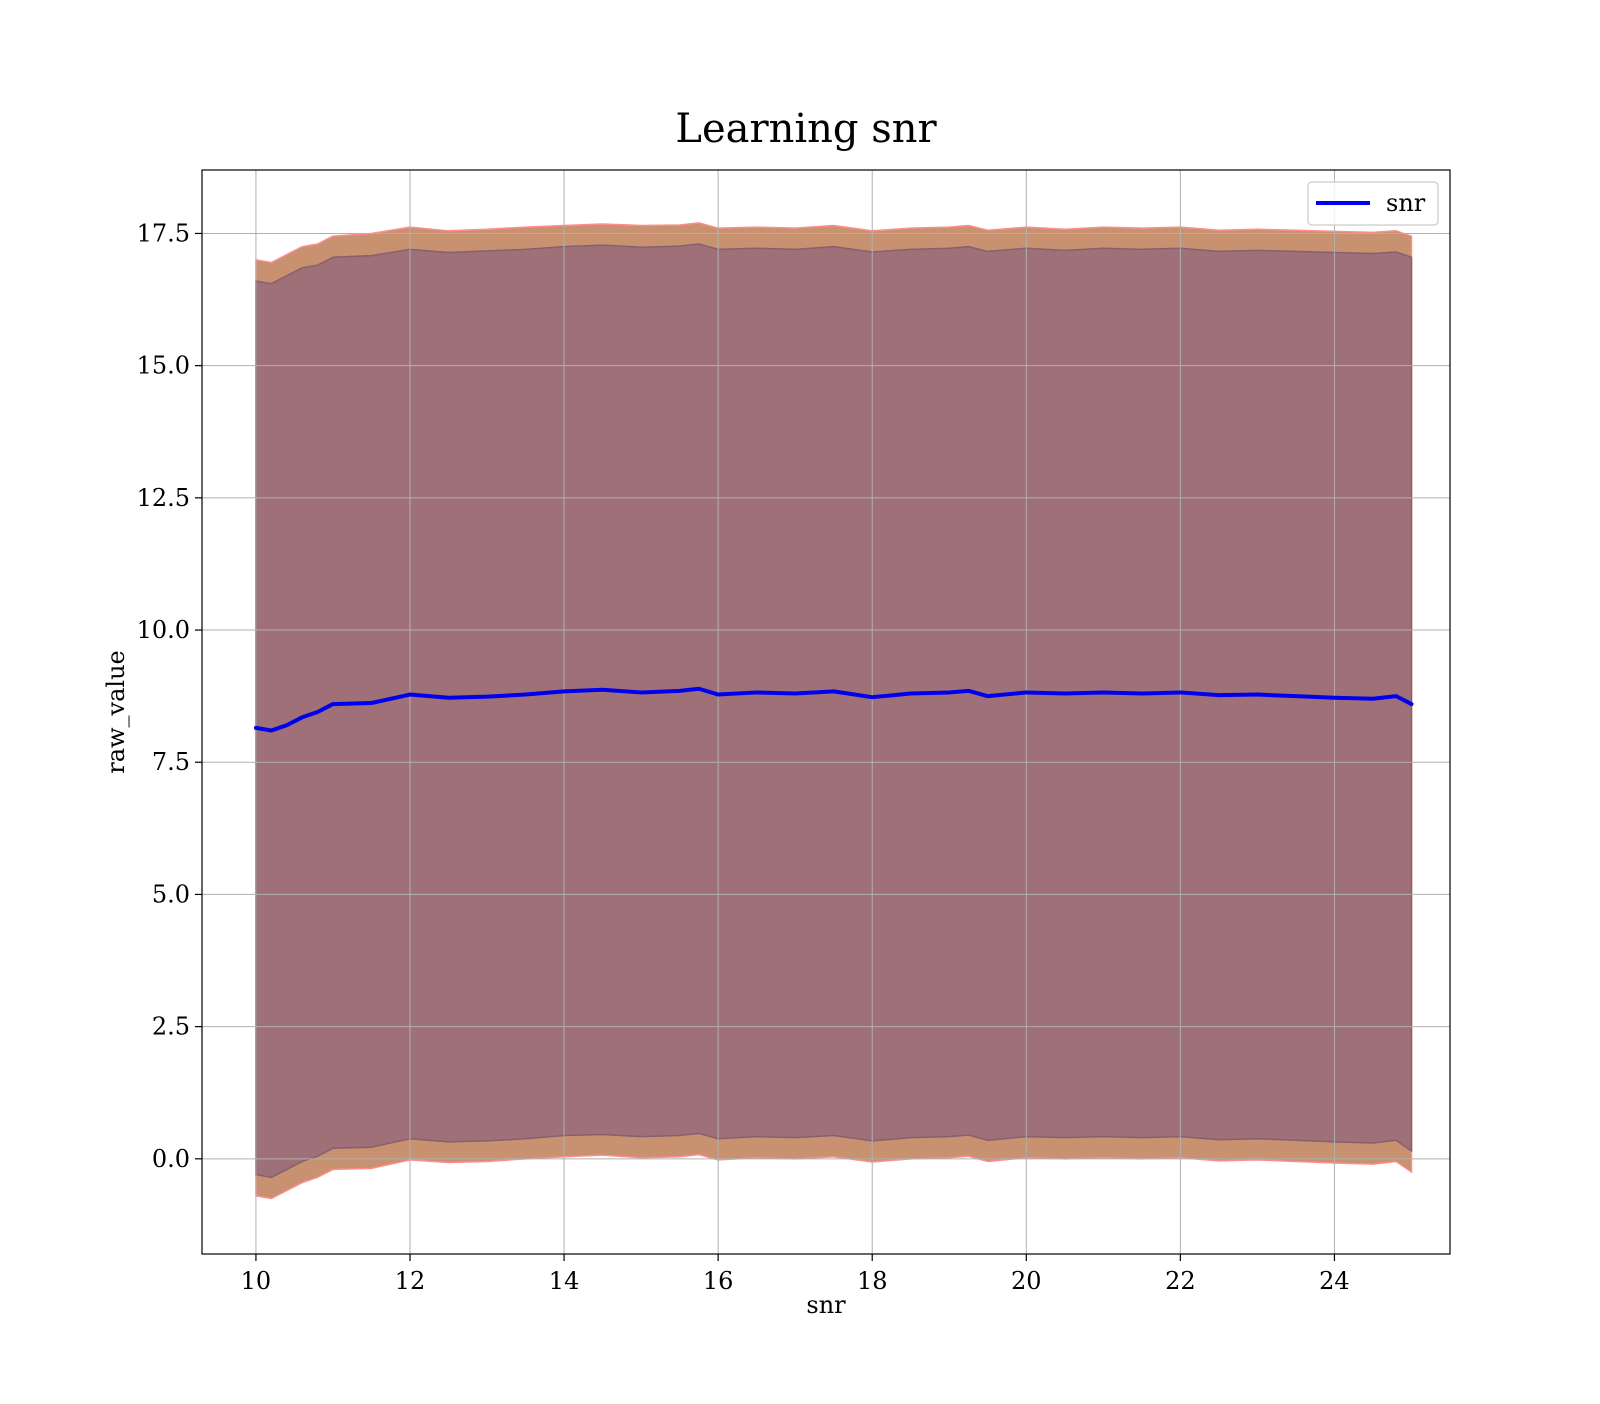 The width and height of the screenshot is (1600, 1404). I want to click on x-axis-label: snr, so click(826, 1305).